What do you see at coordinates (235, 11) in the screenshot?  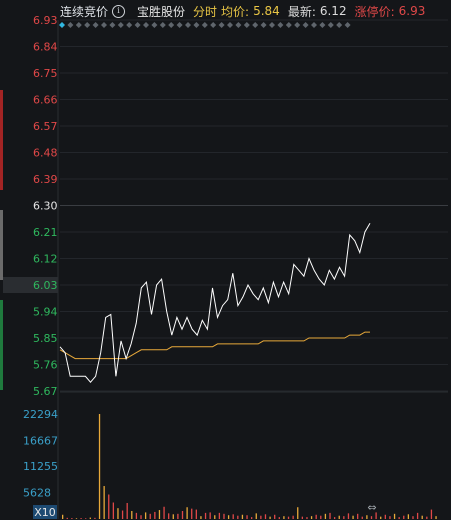 I see `avg-price-label: 均价:` at bounding box center [235, 11].